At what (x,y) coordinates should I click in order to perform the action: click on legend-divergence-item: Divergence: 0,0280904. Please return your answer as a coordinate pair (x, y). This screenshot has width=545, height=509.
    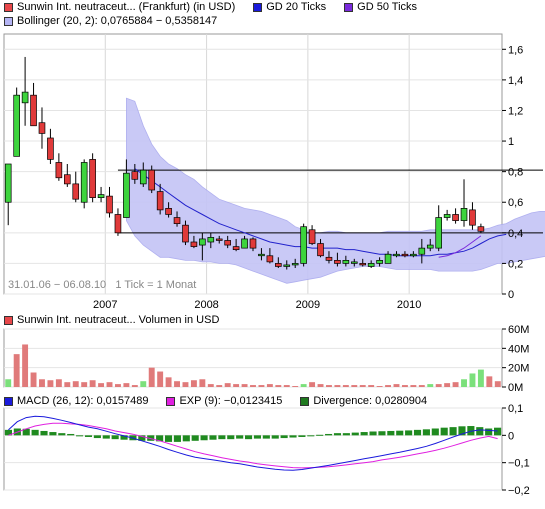
    Looking at the image, I should click on (361, 401).